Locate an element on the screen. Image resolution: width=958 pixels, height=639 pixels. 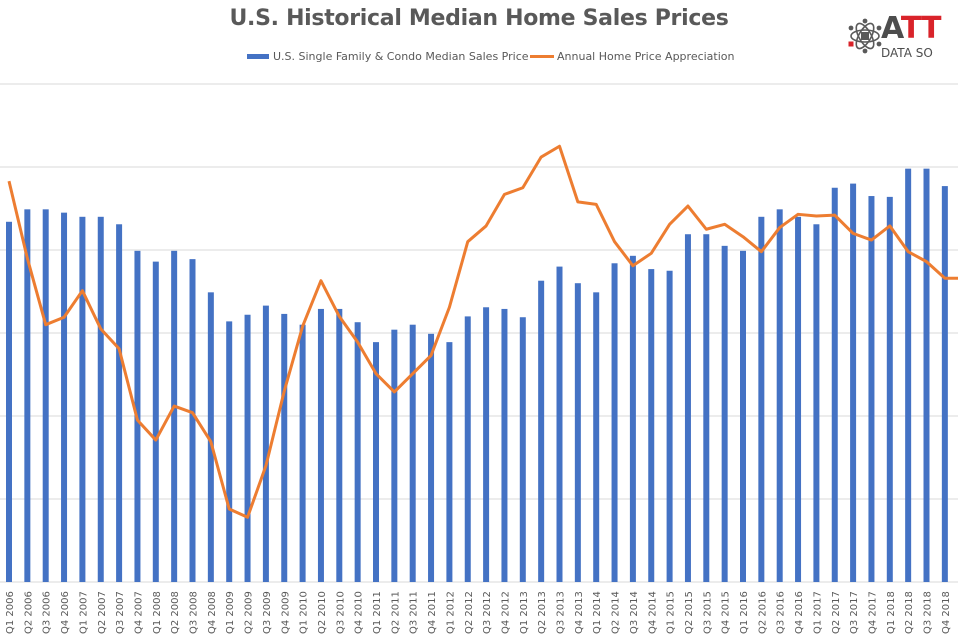
bar-q3-2014 is located at coordinates (632, 418).